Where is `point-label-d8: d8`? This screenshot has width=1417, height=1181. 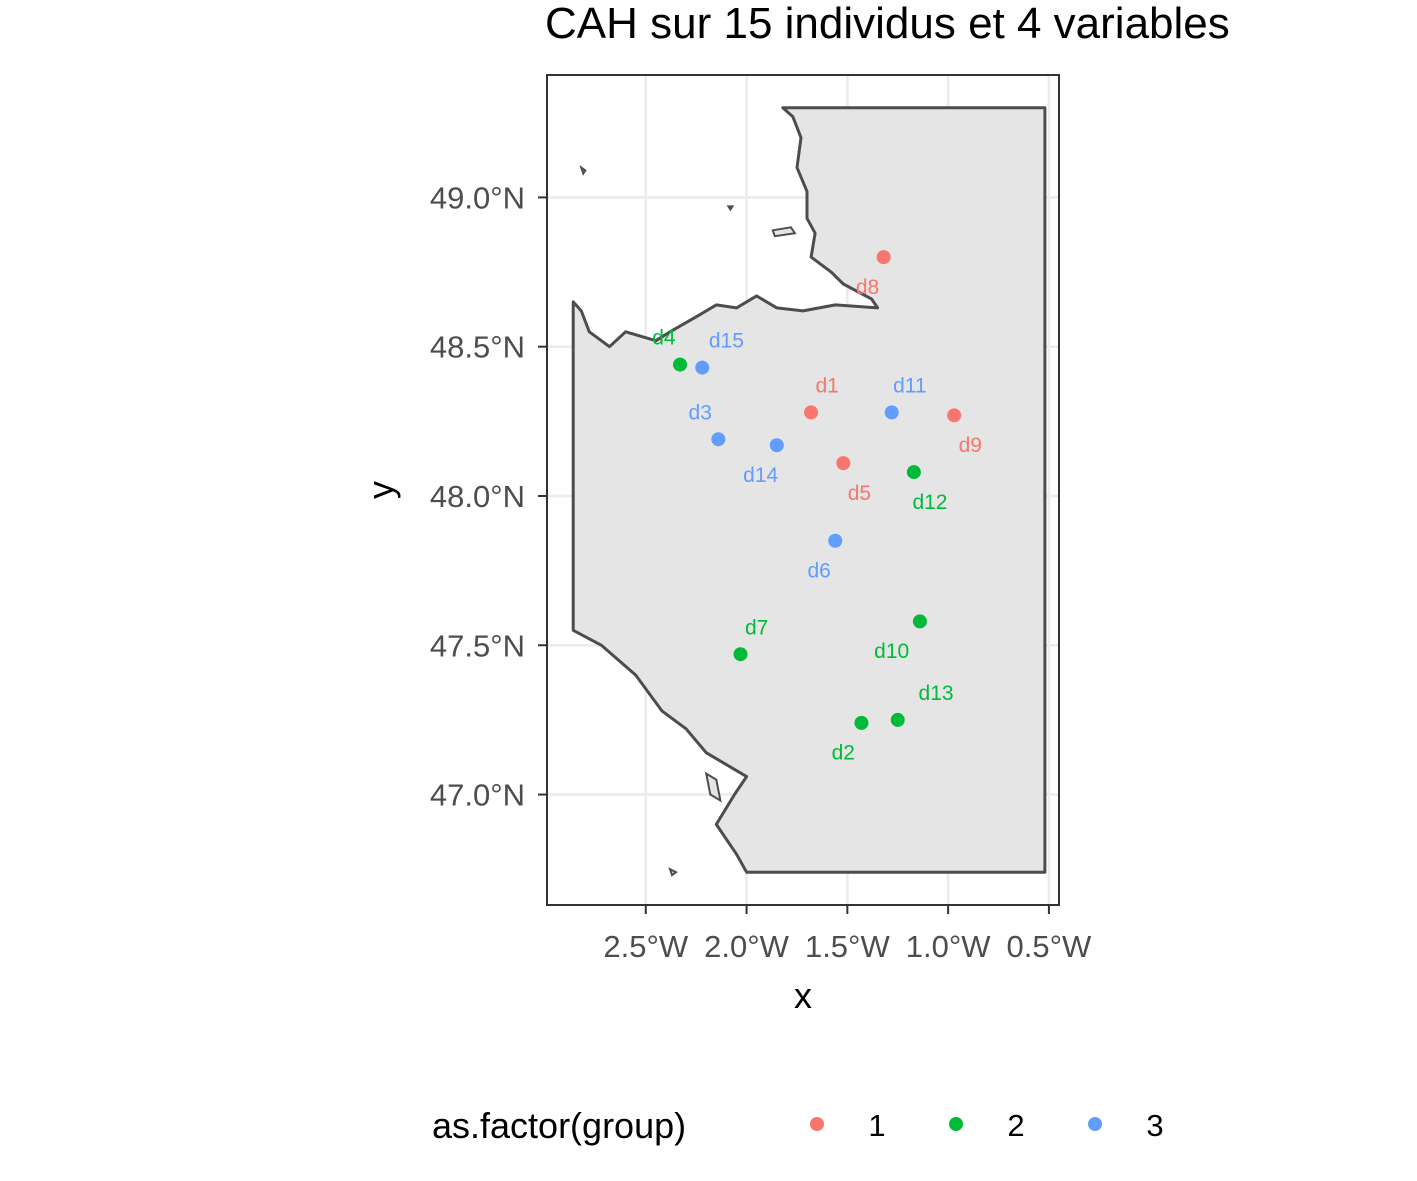 point-label-d8: d8 is located at coordinates (867, 287).